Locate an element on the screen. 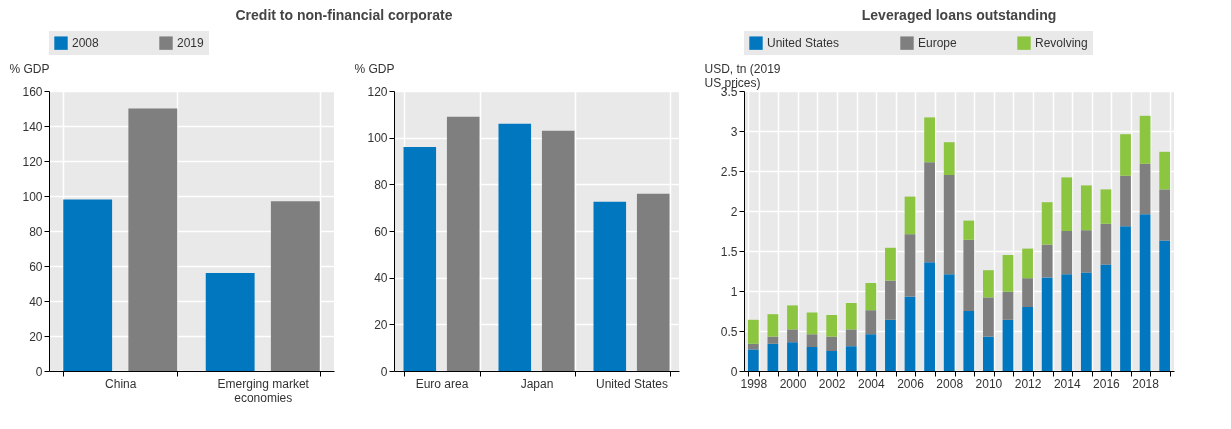 The height and width of the screenshot is (429, 1231). y-tick-label: 3 is located at coordinates (734, 131).